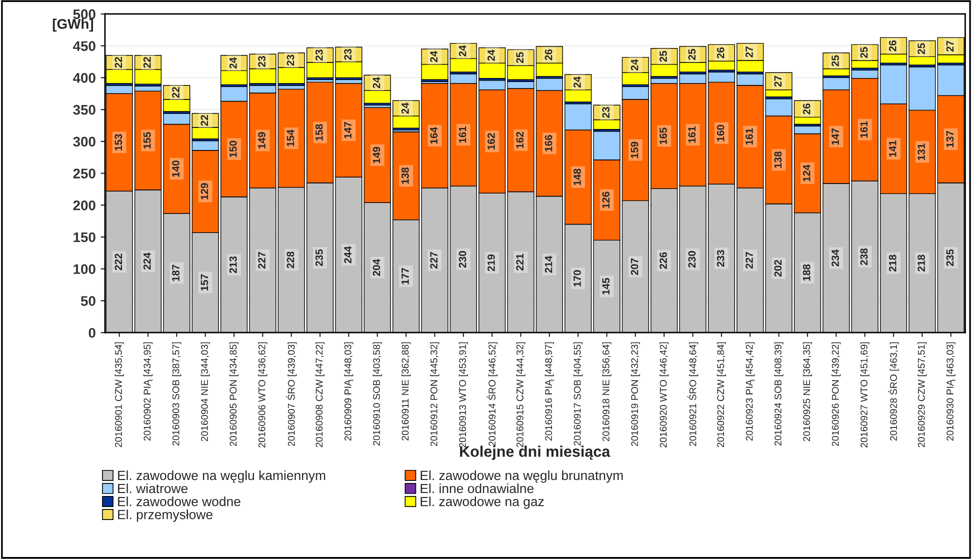 The image size is (972, 559). I want to click on y-tick-label: 250, so click(84, 173).